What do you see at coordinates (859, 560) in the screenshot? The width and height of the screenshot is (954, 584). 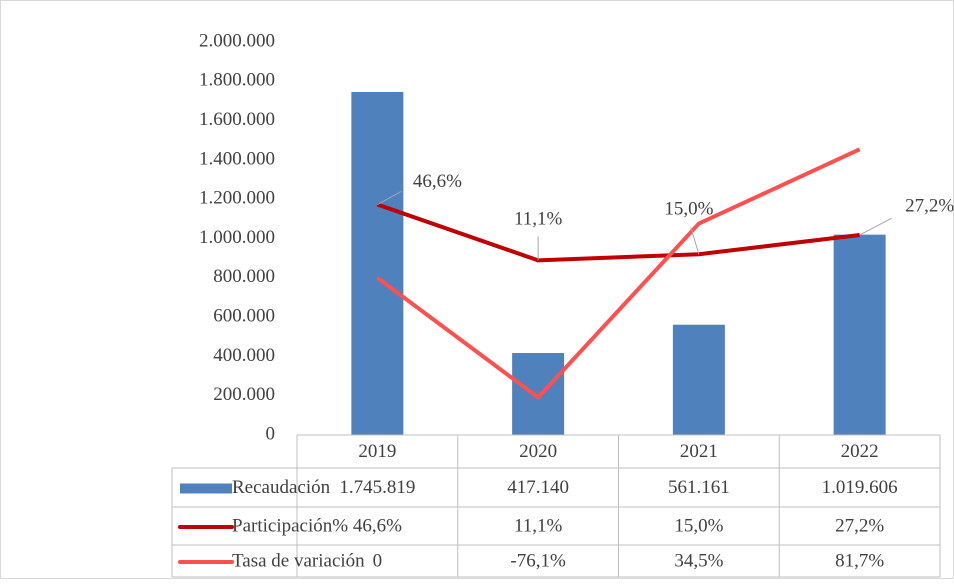 I see `table-cell: 81,7%` at bounding box center [859, 560].